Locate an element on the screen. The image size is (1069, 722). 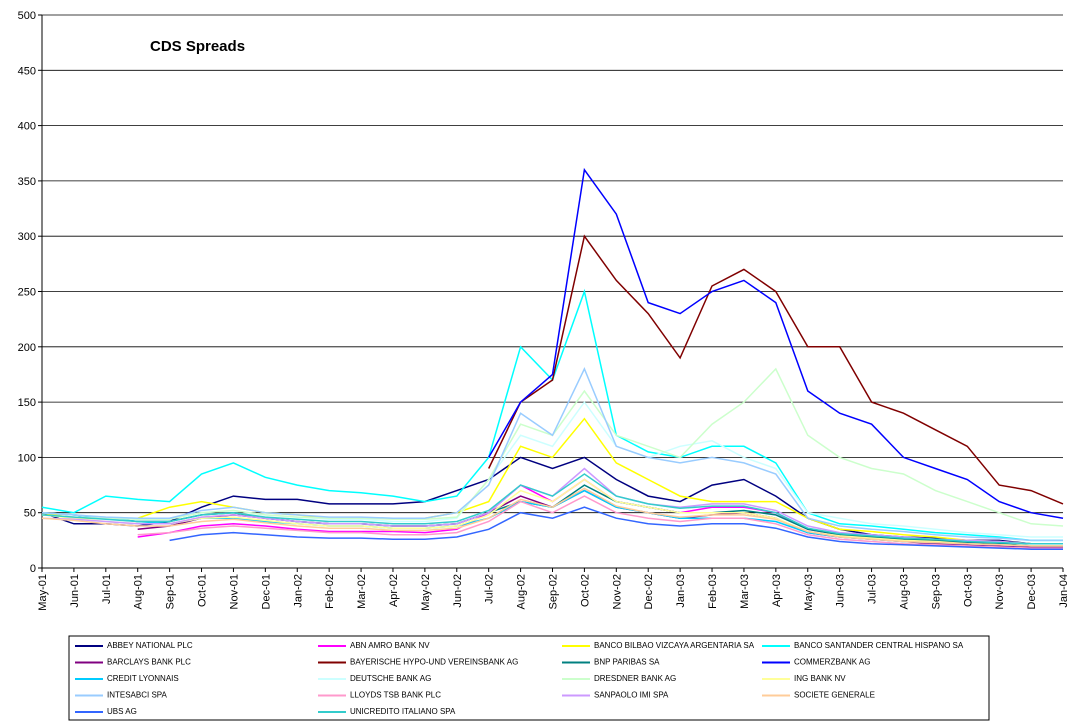
y-tick-label: 350 is located at coordinates (27, 182).